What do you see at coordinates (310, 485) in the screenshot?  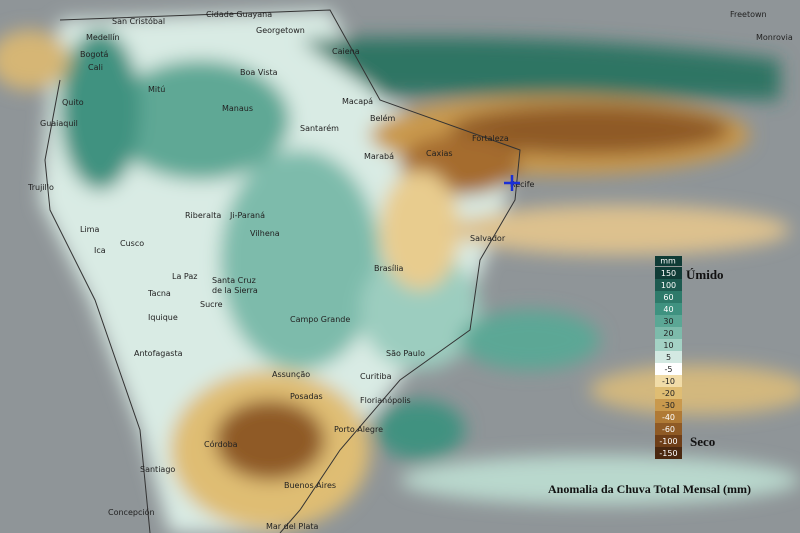 I see `city: Buenos Aires` at bounding box center [310, 485].